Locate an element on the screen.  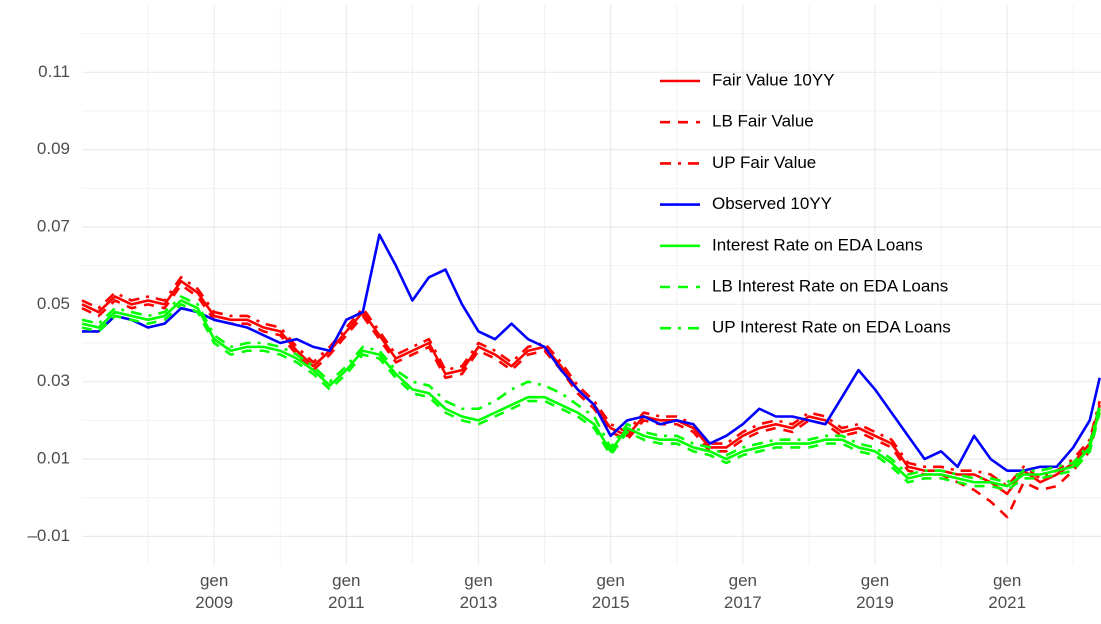
x-tick-label: gen 2017 is located at coordinates (742, 591).